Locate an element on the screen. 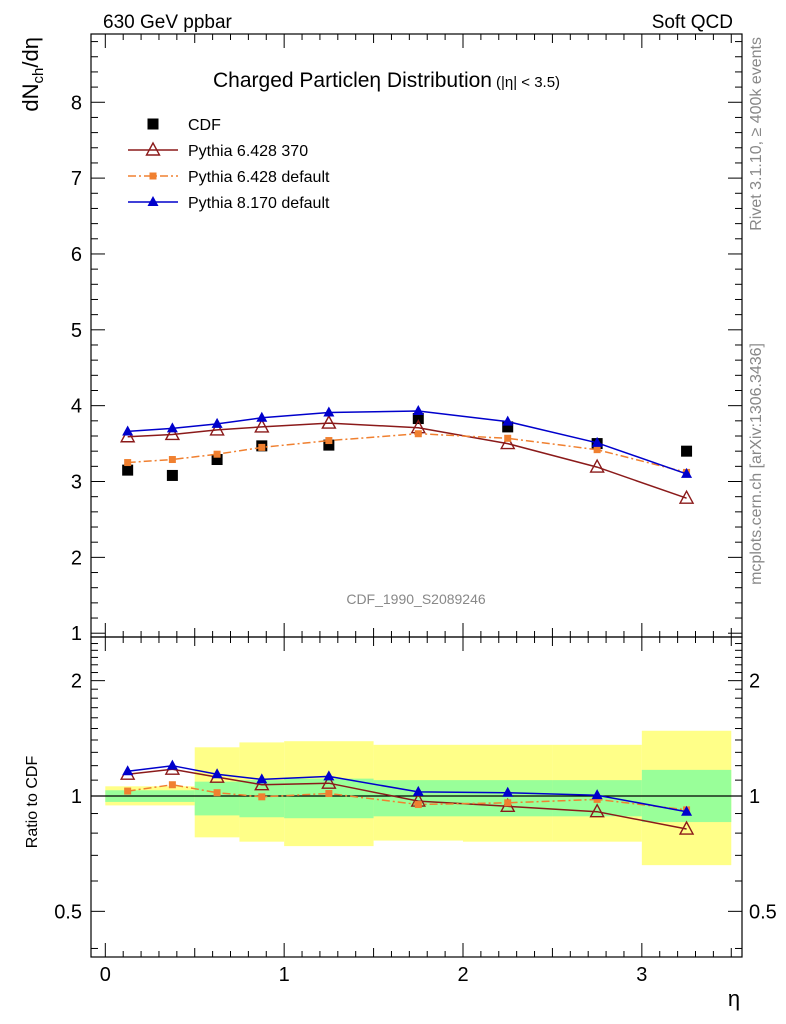 Image resolution: width=786 pixels, height=1024 pixels. main-series-3-series is located at coordinates (407, 441).